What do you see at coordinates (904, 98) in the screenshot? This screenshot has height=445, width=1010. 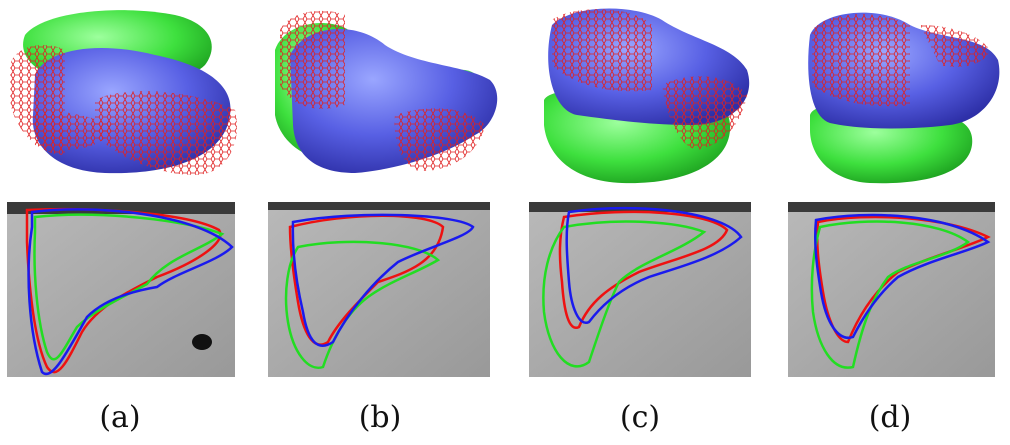 I see `liver-3d-render-d` at bounding box center [904, 98].